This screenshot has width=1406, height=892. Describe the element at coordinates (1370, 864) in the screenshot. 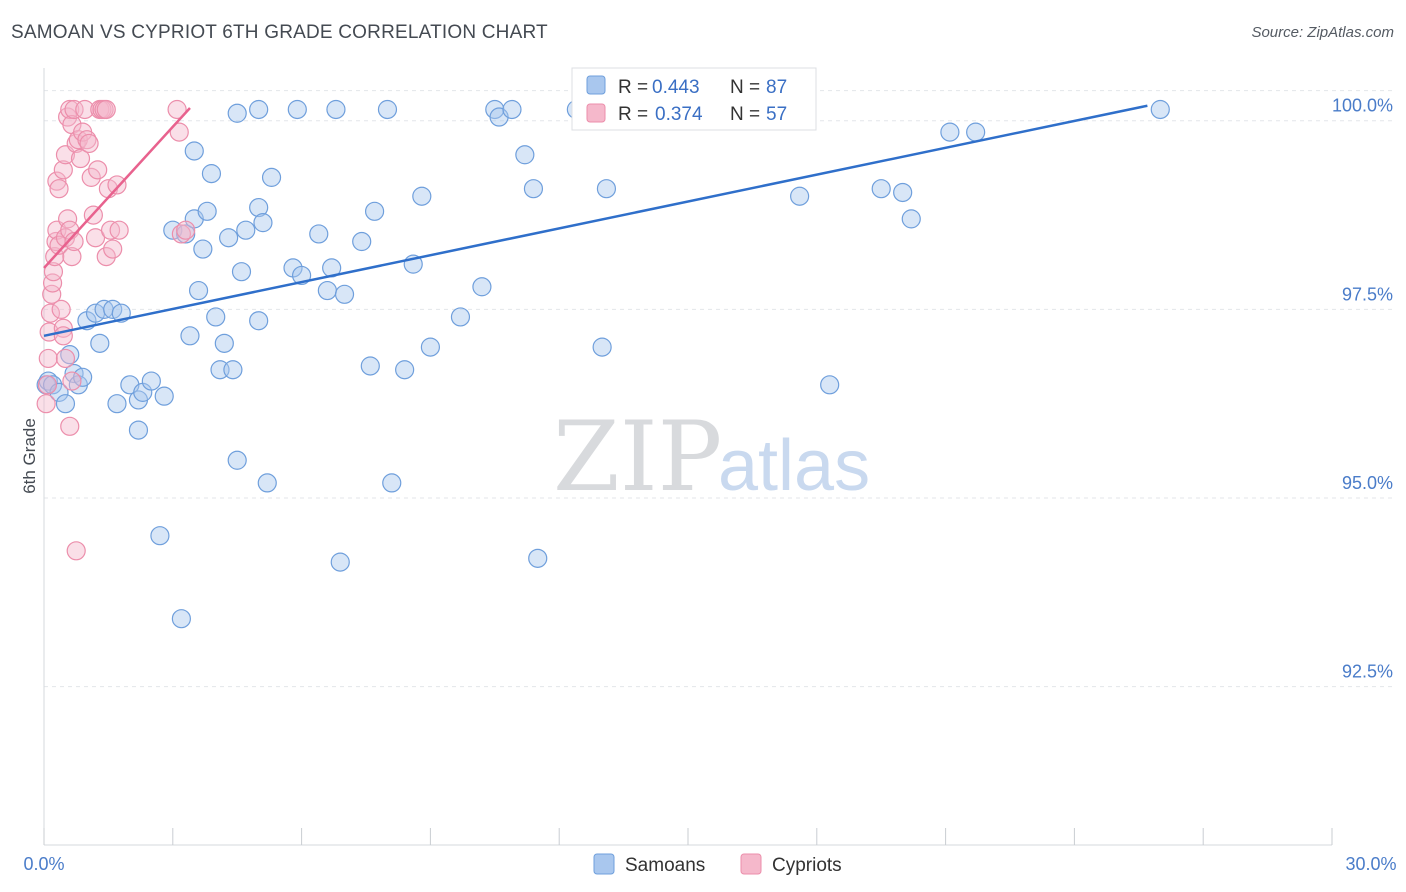

I see `x-tick-label-max: 30.0%` at that location.